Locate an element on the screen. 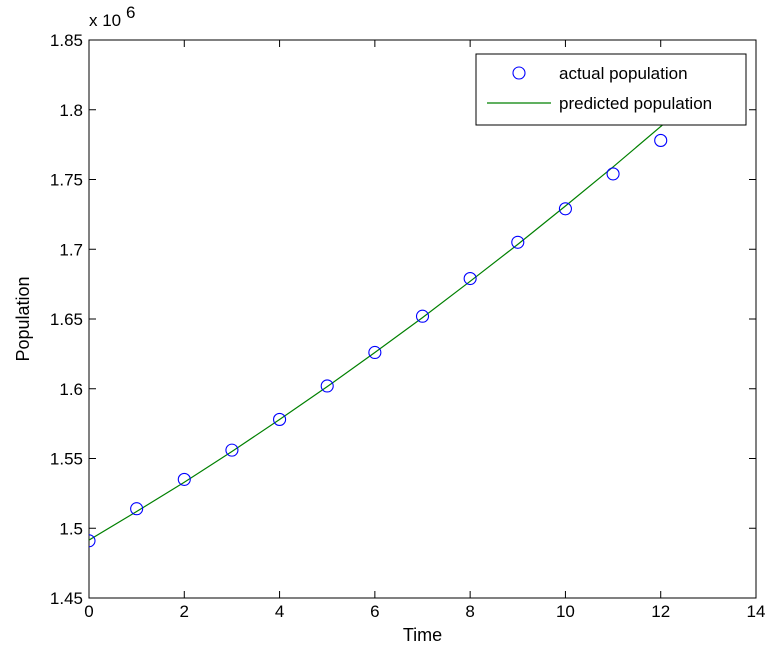 The width and height of the screenshot is (765, 659). y-tick-label: 1.5 is located at coordinates (71, 528).